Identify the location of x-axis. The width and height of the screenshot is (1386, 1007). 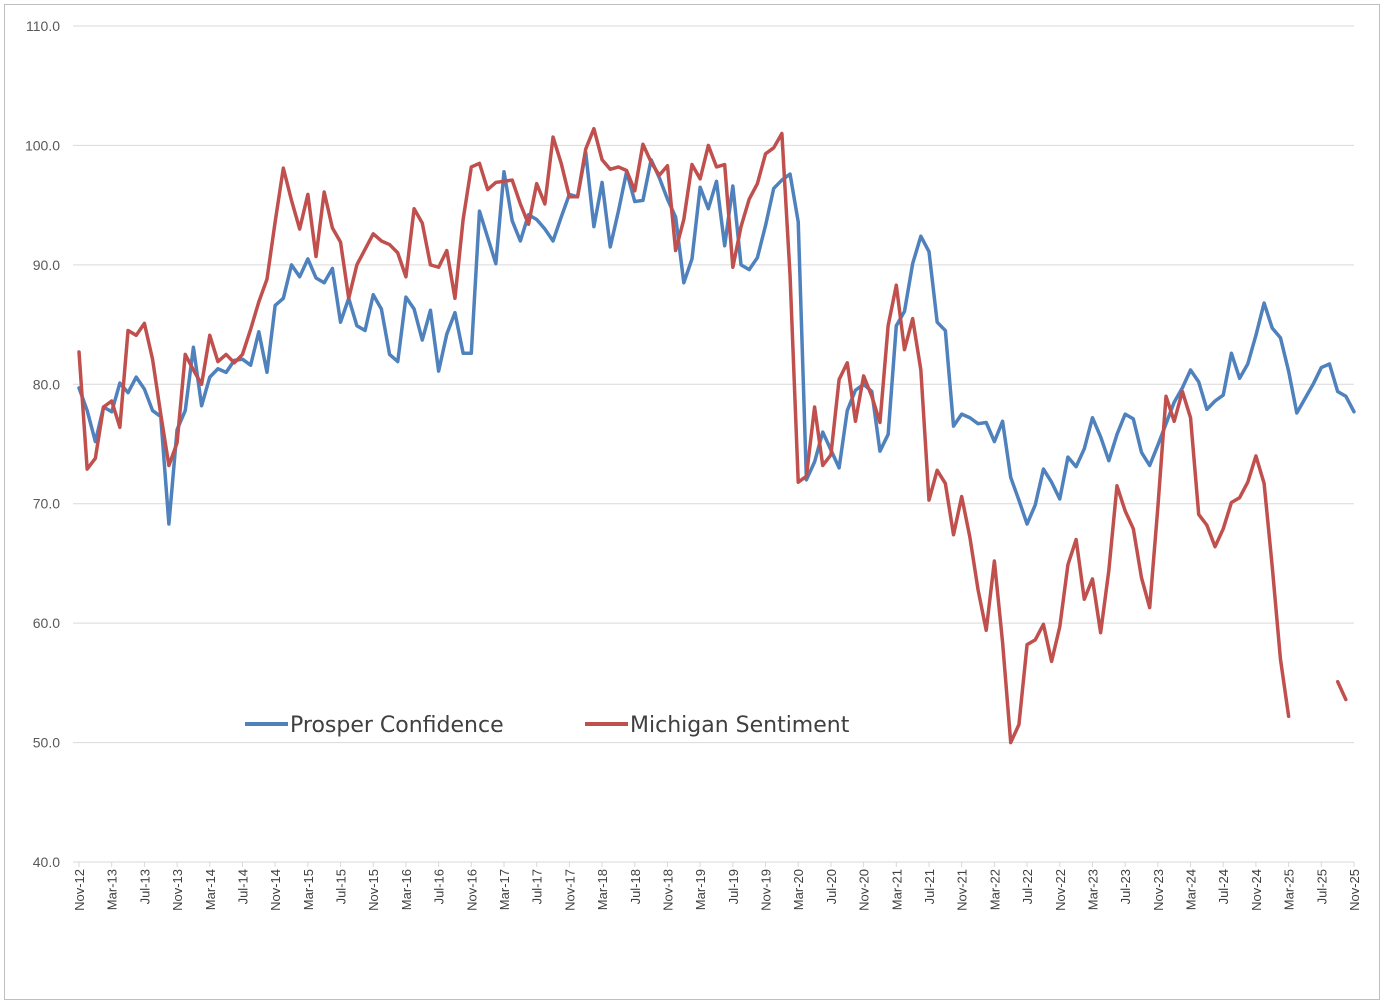
(716, 864).